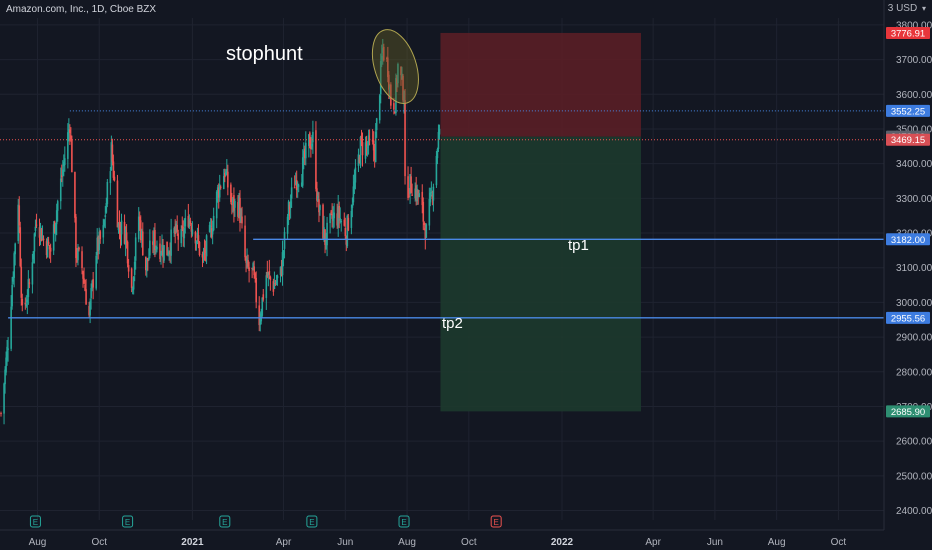 The image size is (932, 550). Describe the element at coordinates (540, 274) in the screenshot. I see `reward-zone` at that location.